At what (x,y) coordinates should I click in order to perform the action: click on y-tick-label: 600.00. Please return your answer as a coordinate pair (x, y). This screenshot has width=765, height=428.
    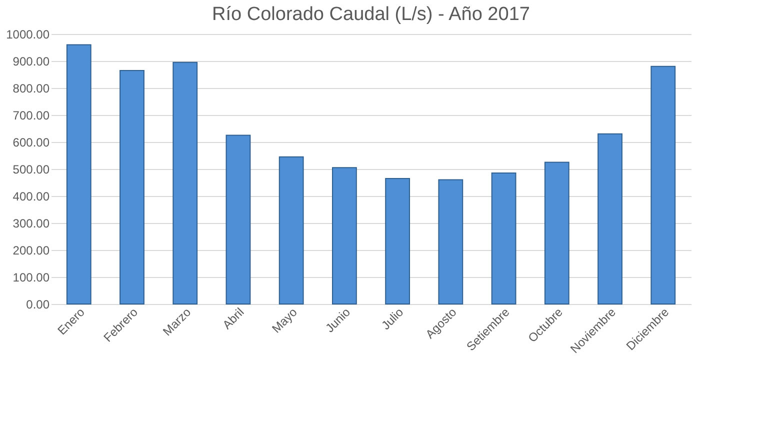
    Looking at the image, I should click on (31, 143).